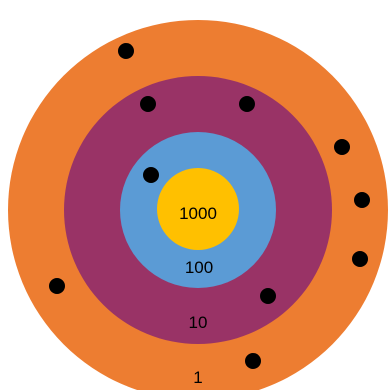 This screenshot has width=390, height=390. I want to click on ring-label-1000: 1000, so click(198, 213).